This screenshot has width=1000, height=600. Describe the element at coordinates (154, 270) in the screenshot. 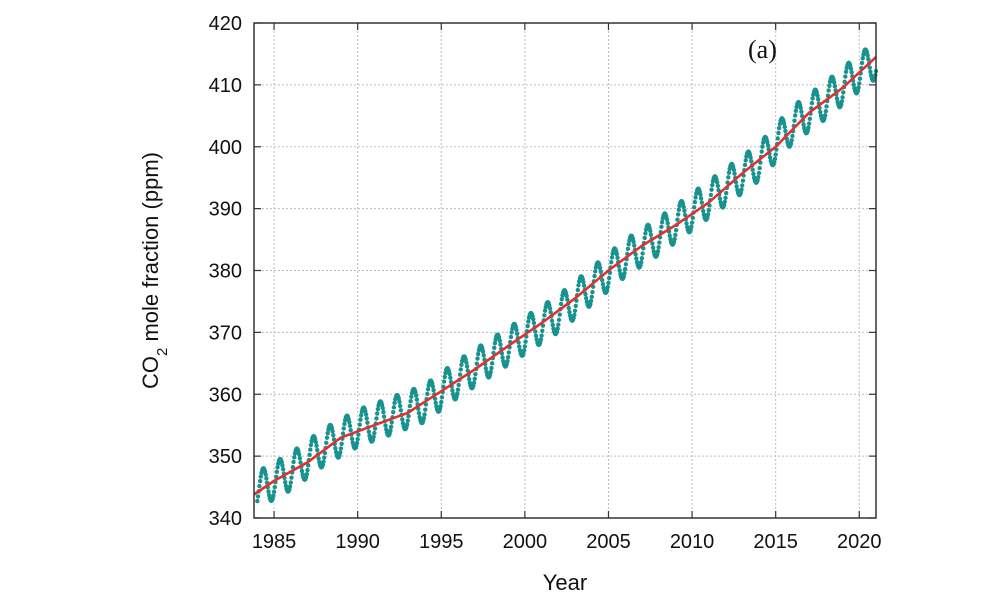

I see `y-axis-title: CO2 mole fraction (ppm)` at that location.